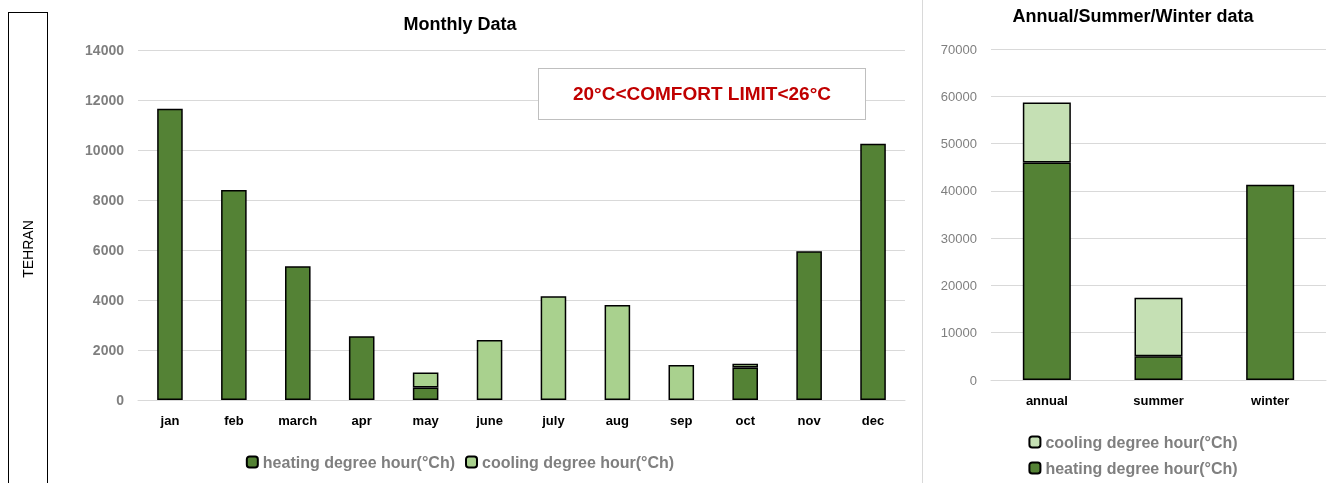 This screenshot has height=483, width=1342. I want to click on y-tick-label: 40000, so click(958, 191).